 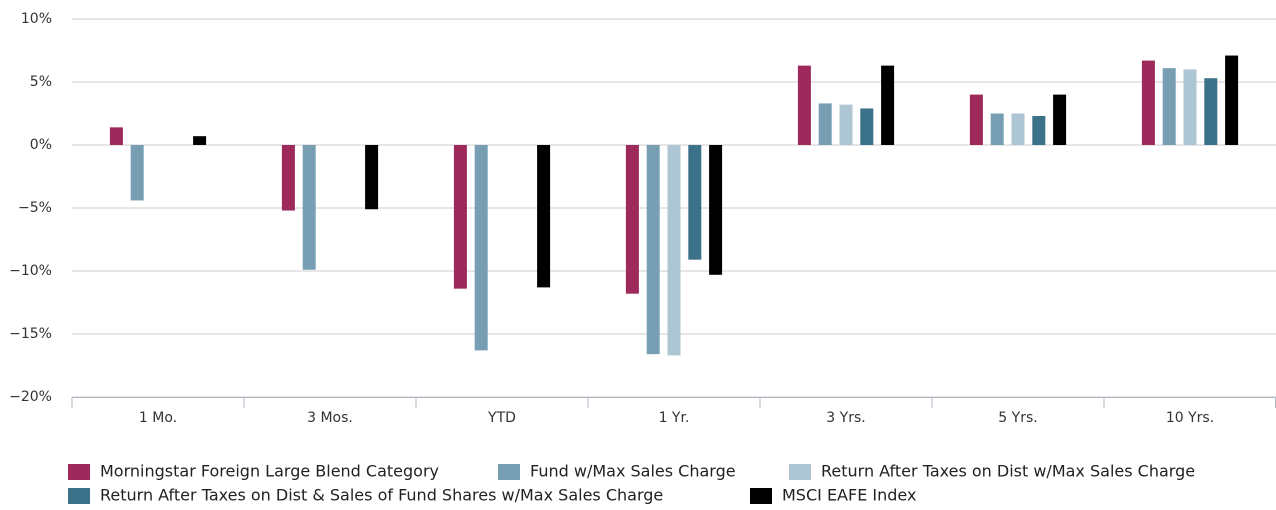 What do you see at coordinates (41, 82) in the screenshot?
I see `y-tick-label: 5%` at bounding box center [41, 82].